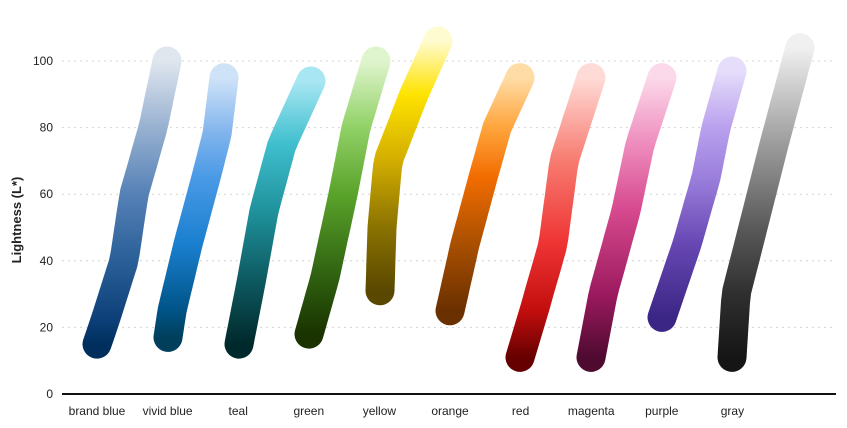  Describe the element at coordinates (485, 194) in the screenshot. I see `series-stroke-orange` at that location.